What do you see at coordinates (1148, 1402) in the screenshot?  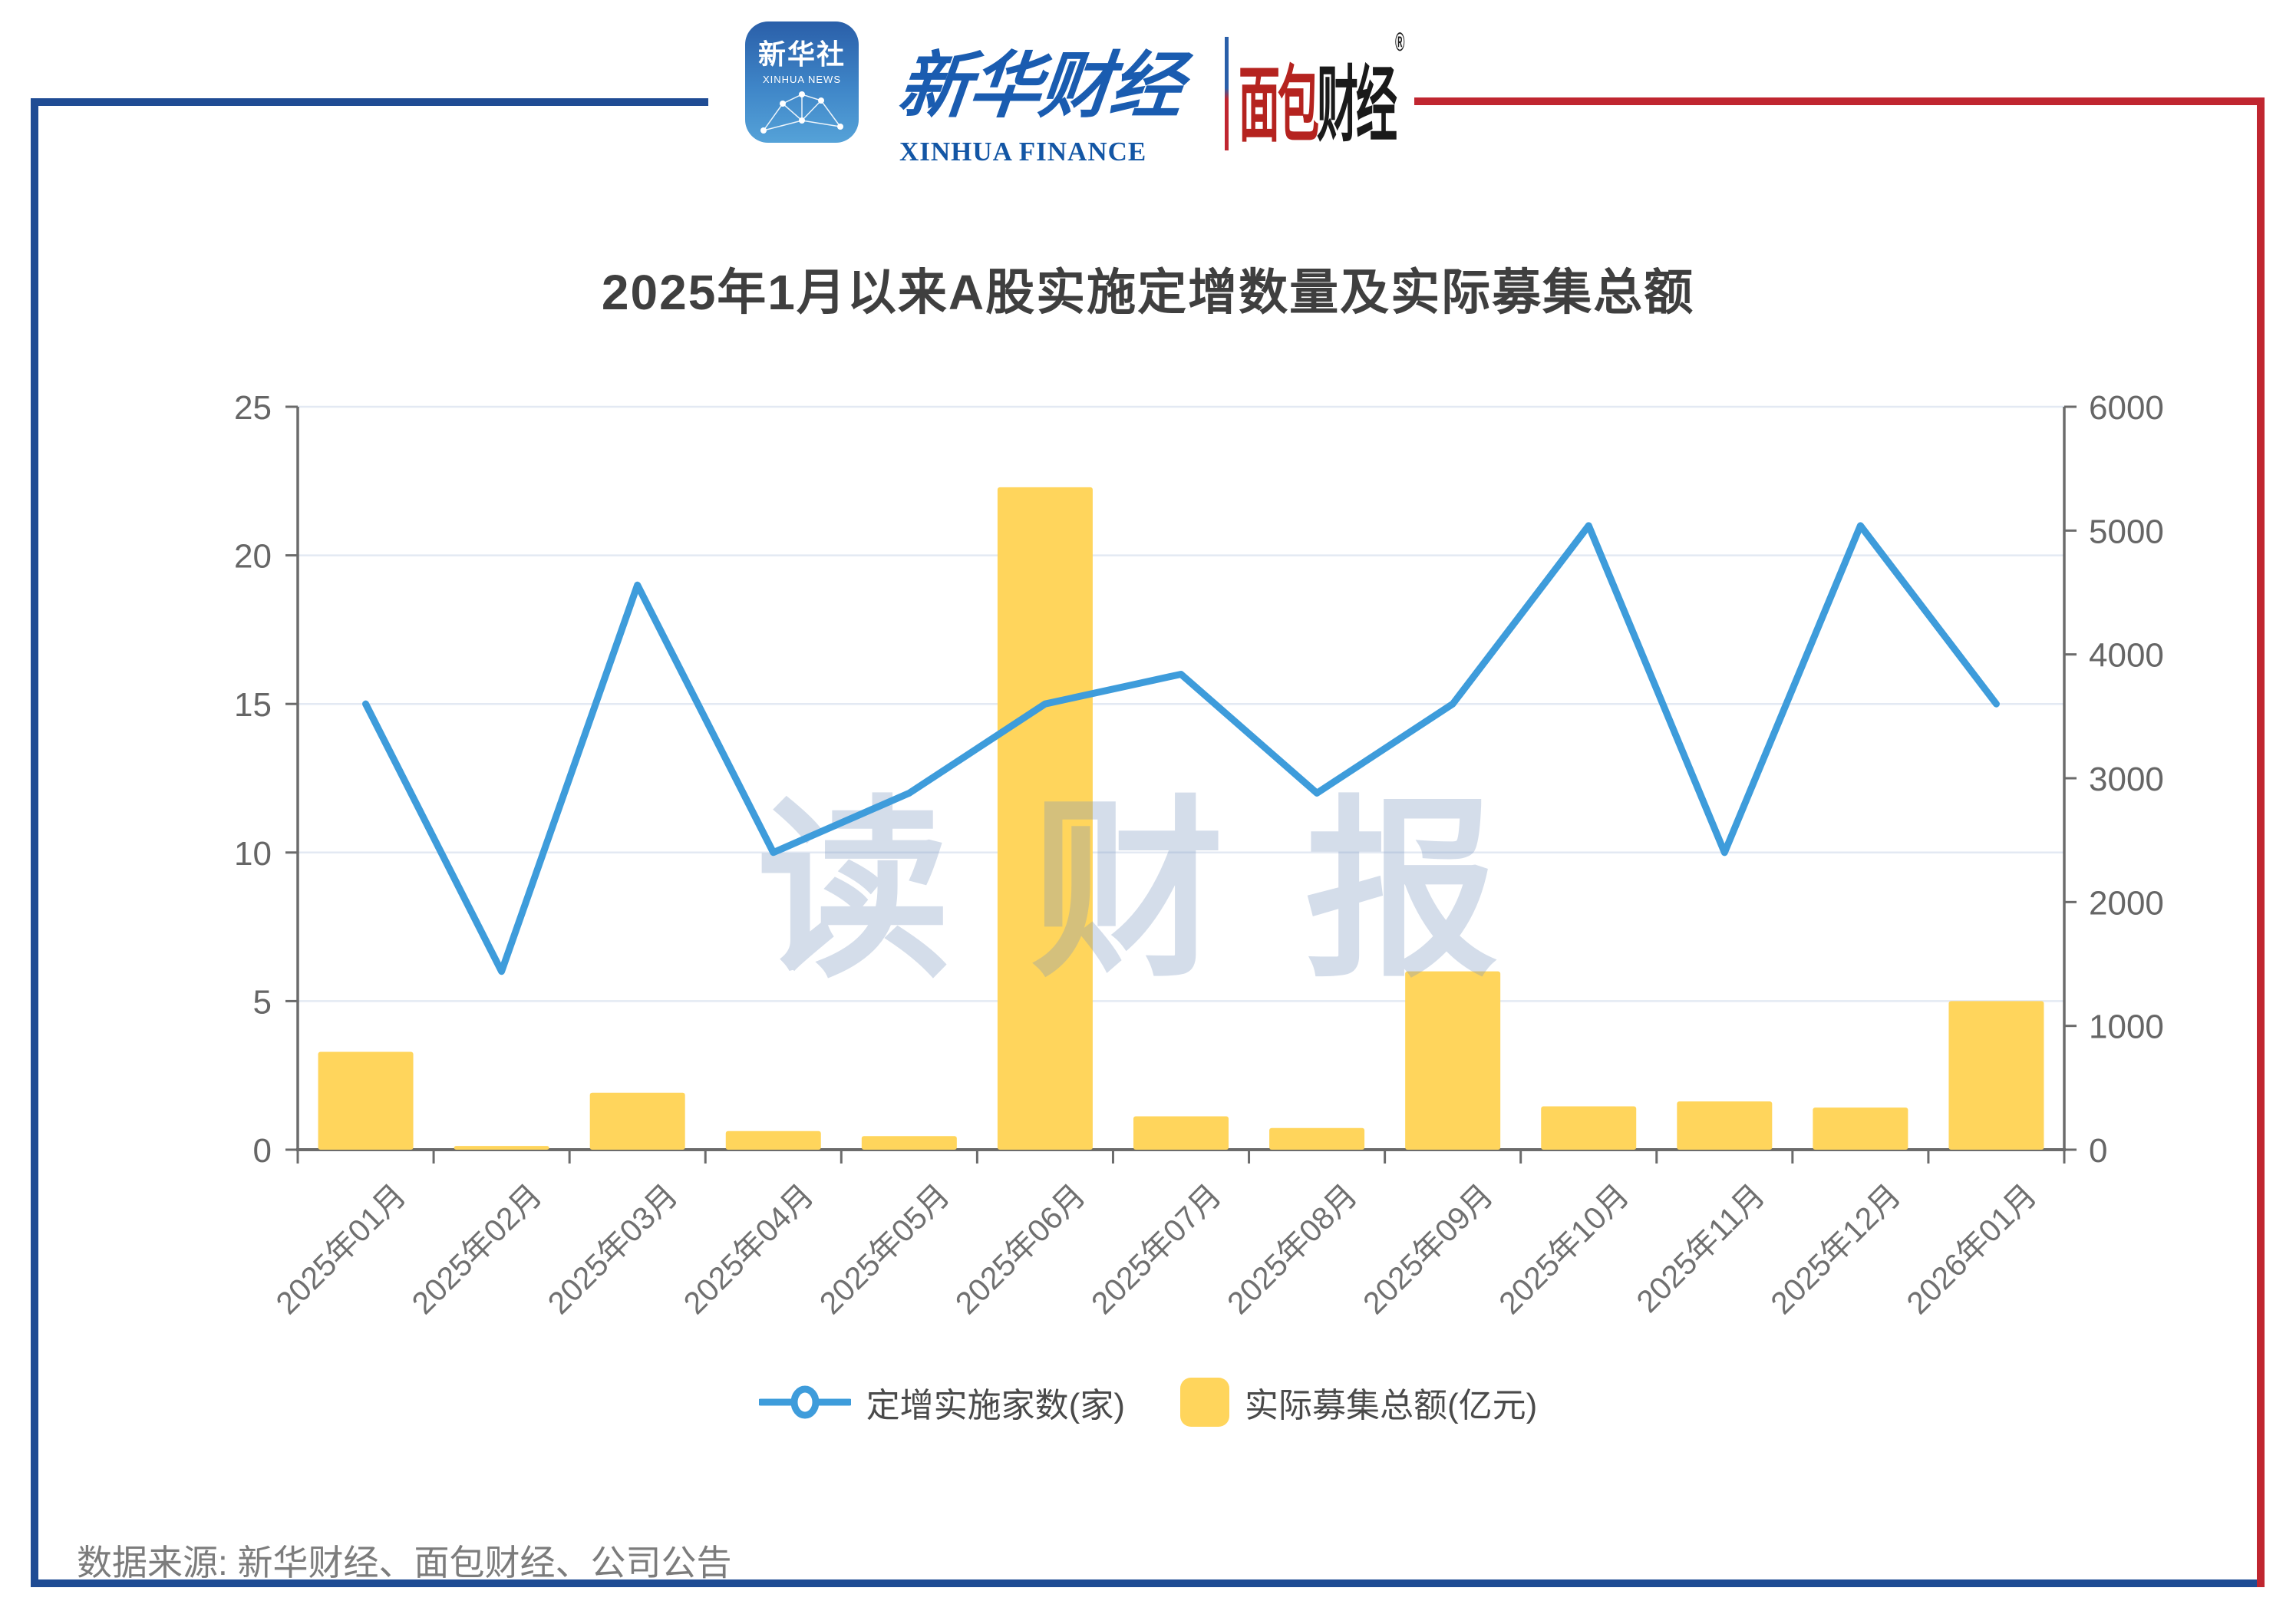 I see `legend: 定增实施家数(家) 实际募集总额(亿元)` at bounding box center [1148, 1402].